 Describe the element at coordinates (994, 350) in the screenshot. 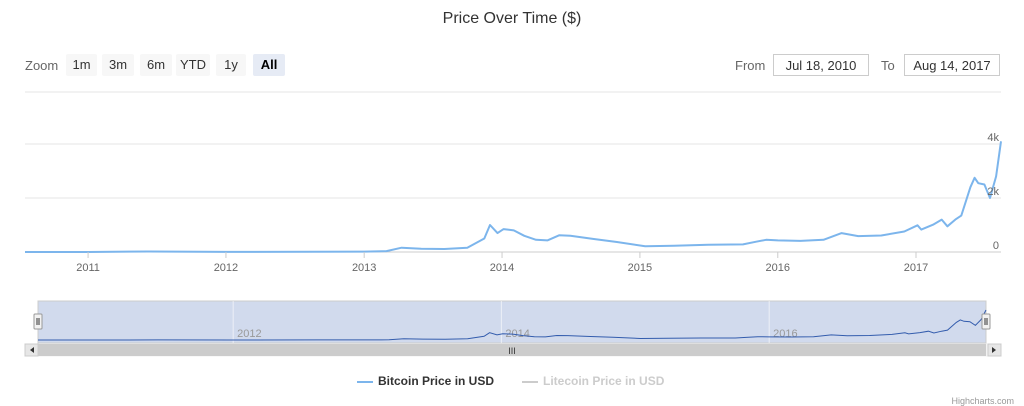

I see `scroll-right-icon` at that location.